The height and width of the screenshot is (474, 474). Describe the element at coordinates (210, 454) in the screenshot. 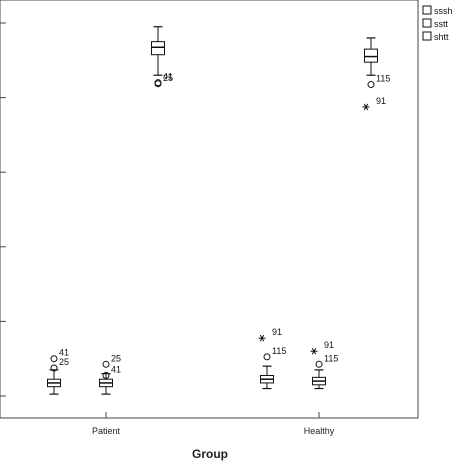

I see `x-axis-title: Group` at that location.